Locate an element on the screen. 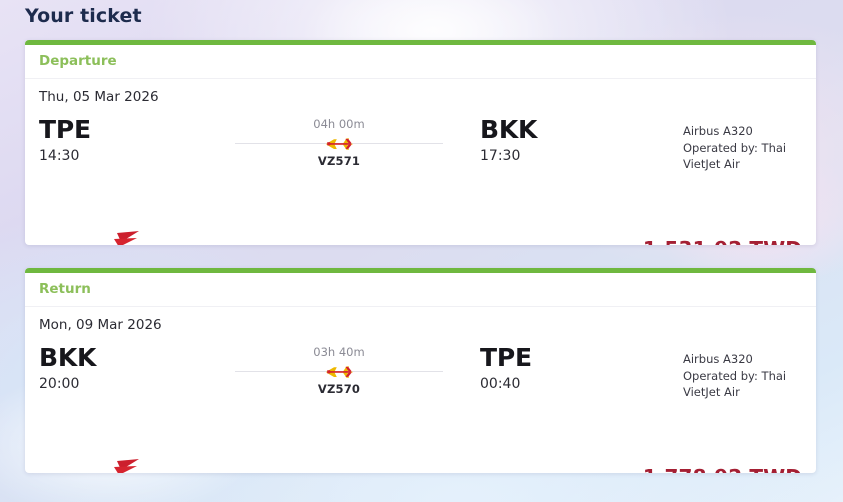  destination-arrival-time: 17:30 is located at coordinates (500, 155).